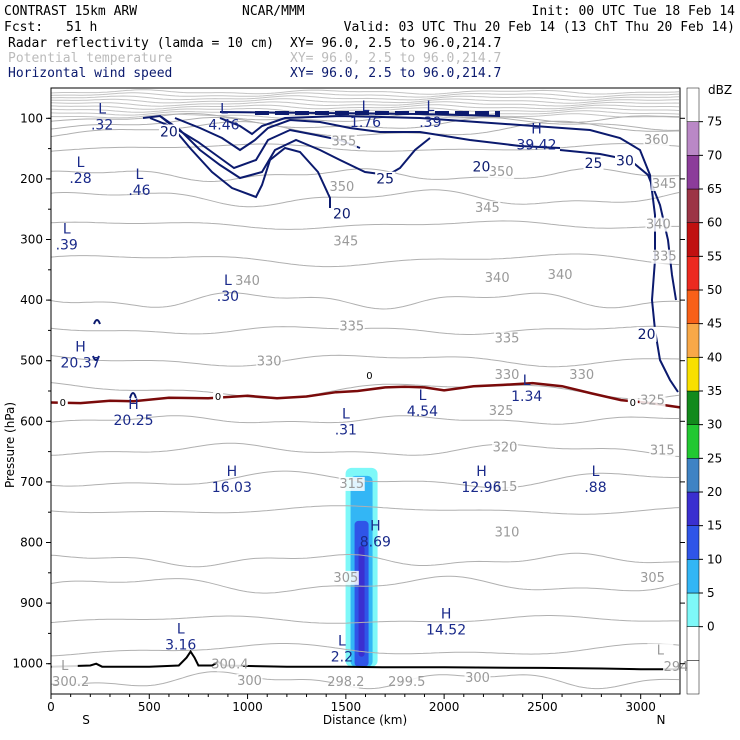 Image resolution: width=740 pixels, height=740 pixels. I want to click on fcst-label: Fcst:, so click(23, 27).